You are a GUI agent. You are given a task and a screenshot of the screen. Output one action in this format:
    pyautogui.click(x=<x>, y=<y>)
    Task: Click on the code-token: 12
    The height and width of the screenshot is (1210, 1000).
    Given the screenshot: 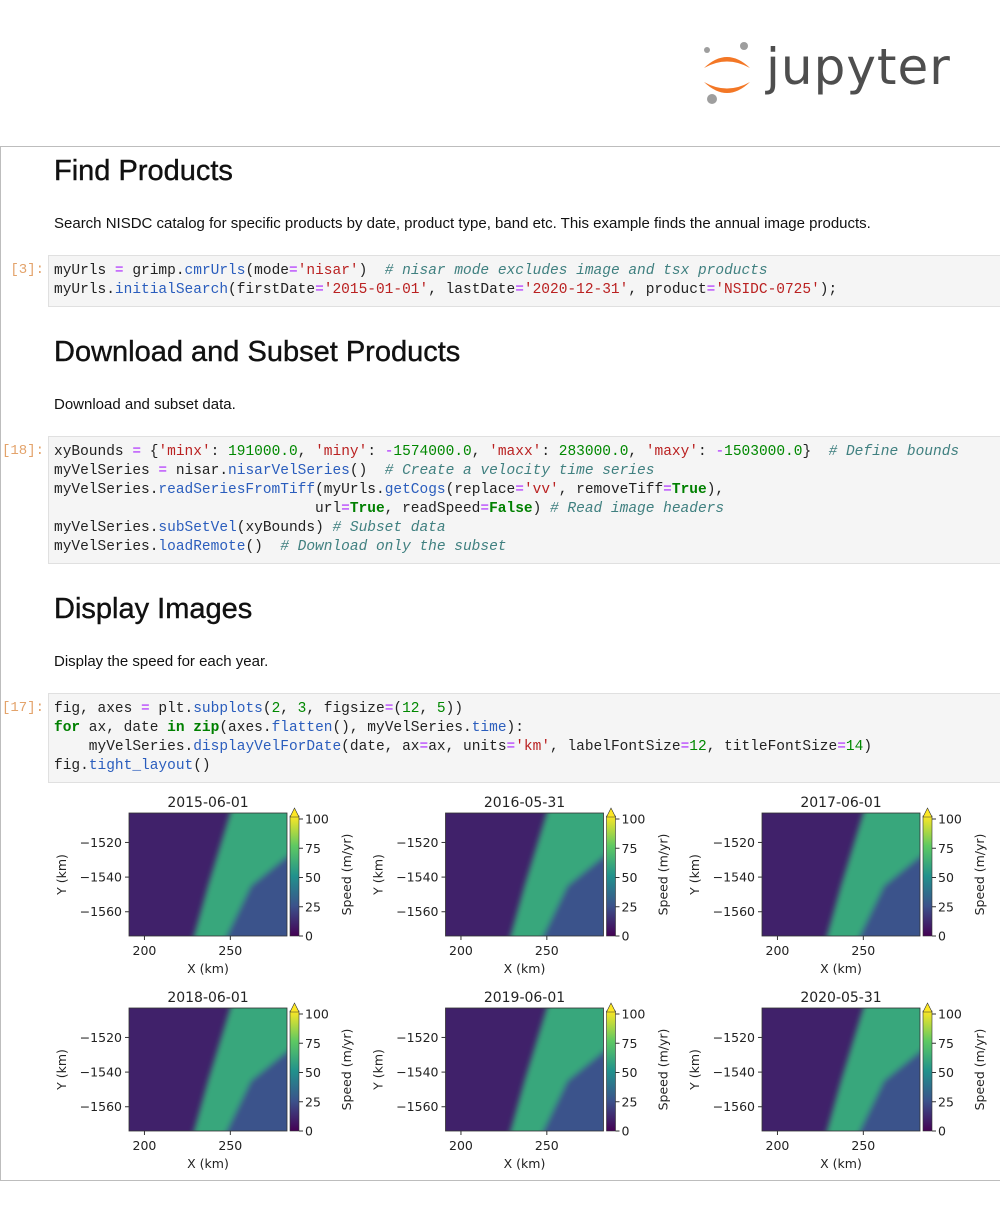 What is the action you would take?
    pyautogui.click(x=698, y=747)
    